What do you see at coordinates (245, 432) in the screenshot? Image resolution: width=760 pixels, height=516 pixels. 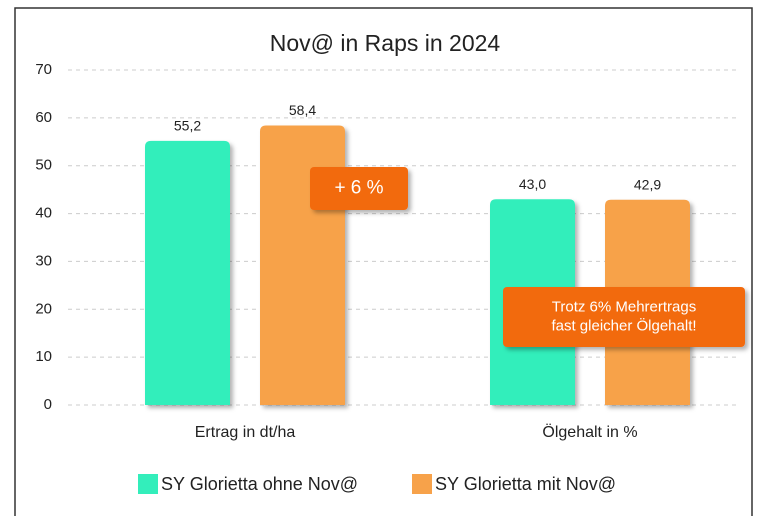 I see `x-tick-label: Ertrag in dt/ha` at bounding box center [245, 432].